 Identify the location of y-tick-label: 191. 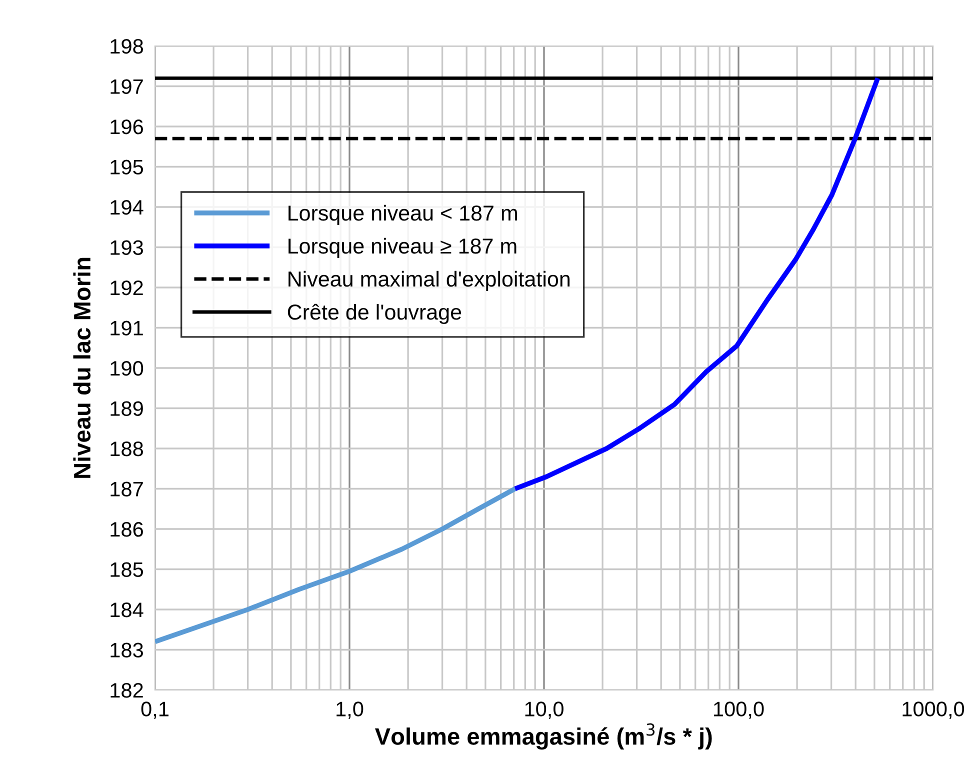
(126, 328).